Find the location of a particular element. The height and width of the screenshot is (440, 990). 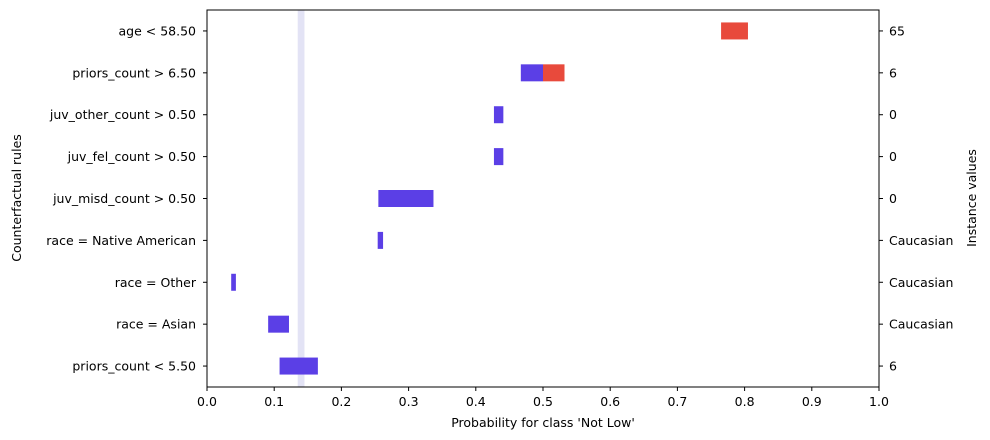

x-tick-label: 0.5 is located at coordinates (543, 401).